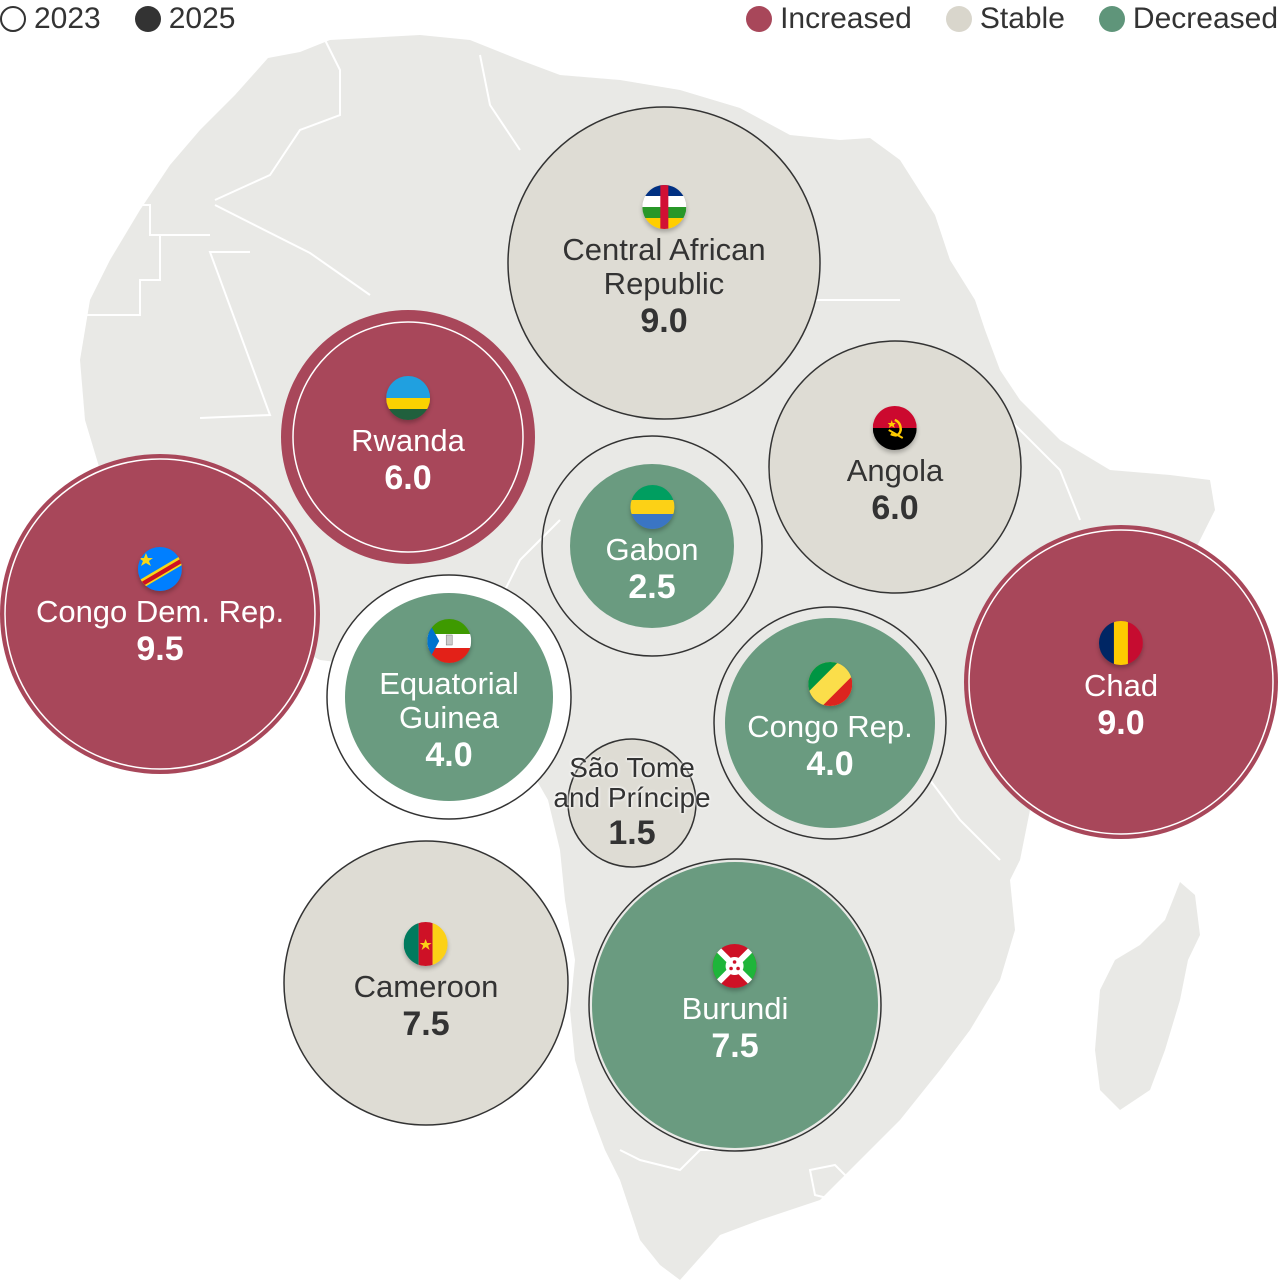 This screenshot has width=1280, height=1286. What do you see at coordinates (735, 1005) in the screenshot?
I see `bubble-burundi` at bounding box center [735, 1005].